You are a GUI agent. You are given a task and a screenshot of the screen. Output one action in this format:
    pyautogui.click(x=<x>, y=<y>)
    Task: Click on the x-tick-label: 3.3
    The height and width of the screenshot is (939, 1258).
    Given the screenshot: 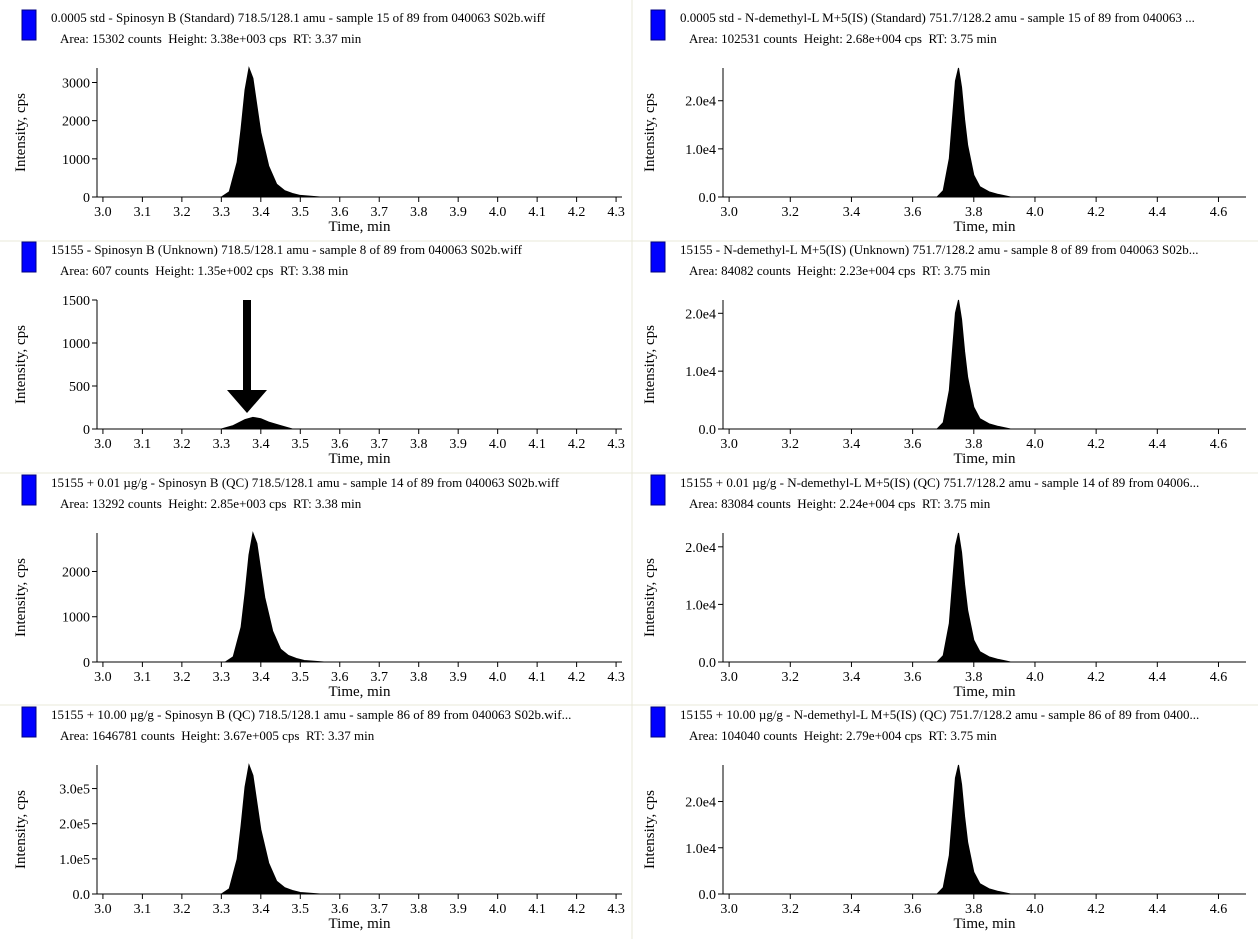 What is the action you would take?
    pyautogui.click(x=222, y=212)
    